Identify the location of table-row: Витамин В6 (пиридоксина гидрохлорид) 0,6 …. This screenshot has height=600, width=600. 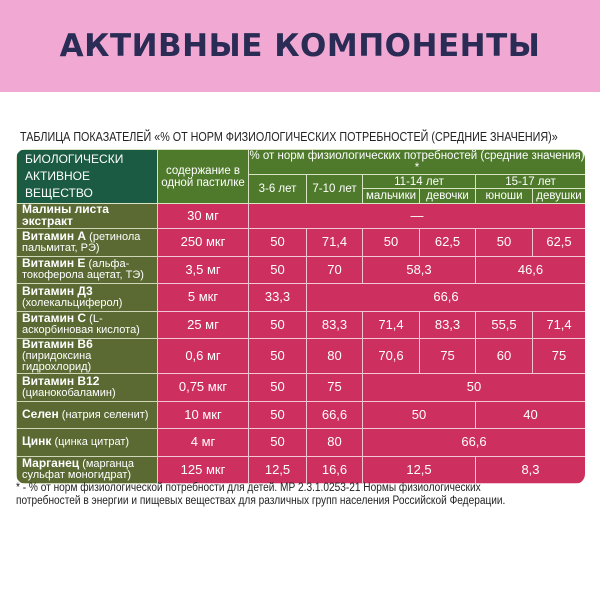
(300, 356).